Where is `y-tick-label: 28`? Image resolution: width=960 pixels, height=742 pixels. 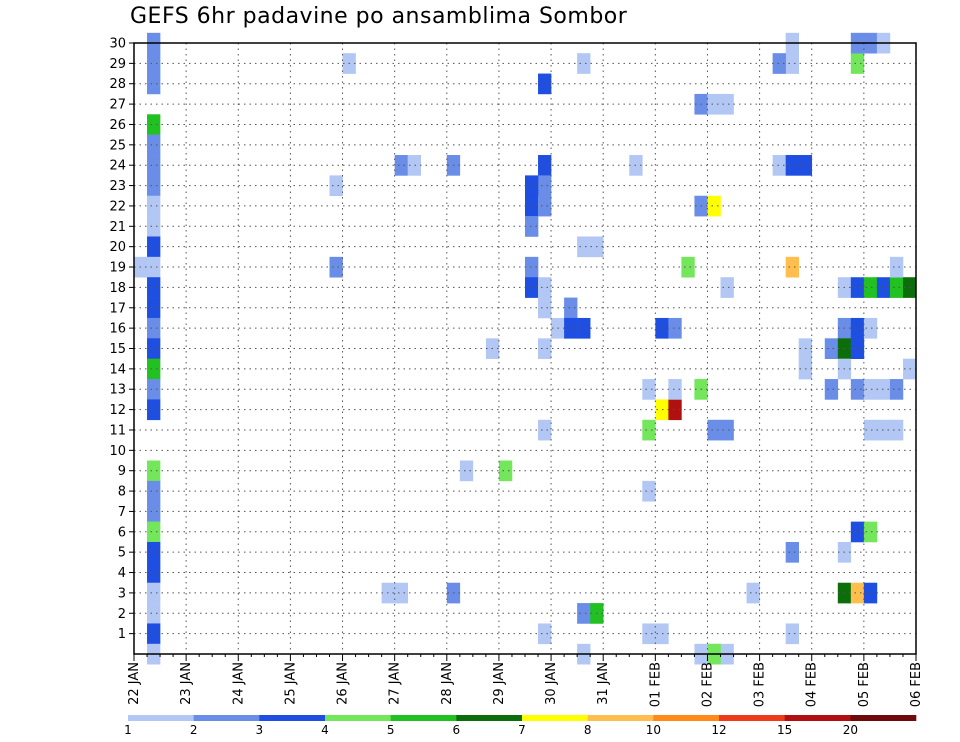 y-tick-label: 28 is located at coordinates (117, 84).